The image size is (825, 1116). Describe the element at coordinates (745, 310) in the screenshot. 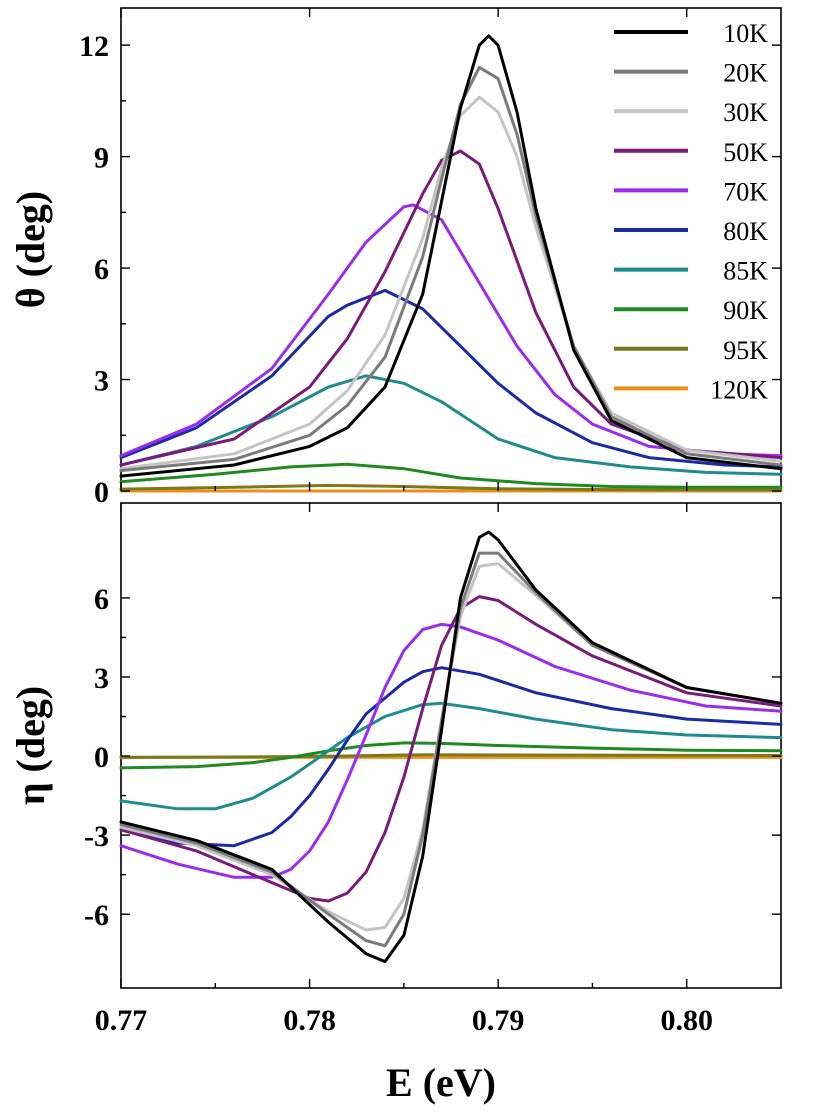

I see `legend-label-90K: 90K` at that location.